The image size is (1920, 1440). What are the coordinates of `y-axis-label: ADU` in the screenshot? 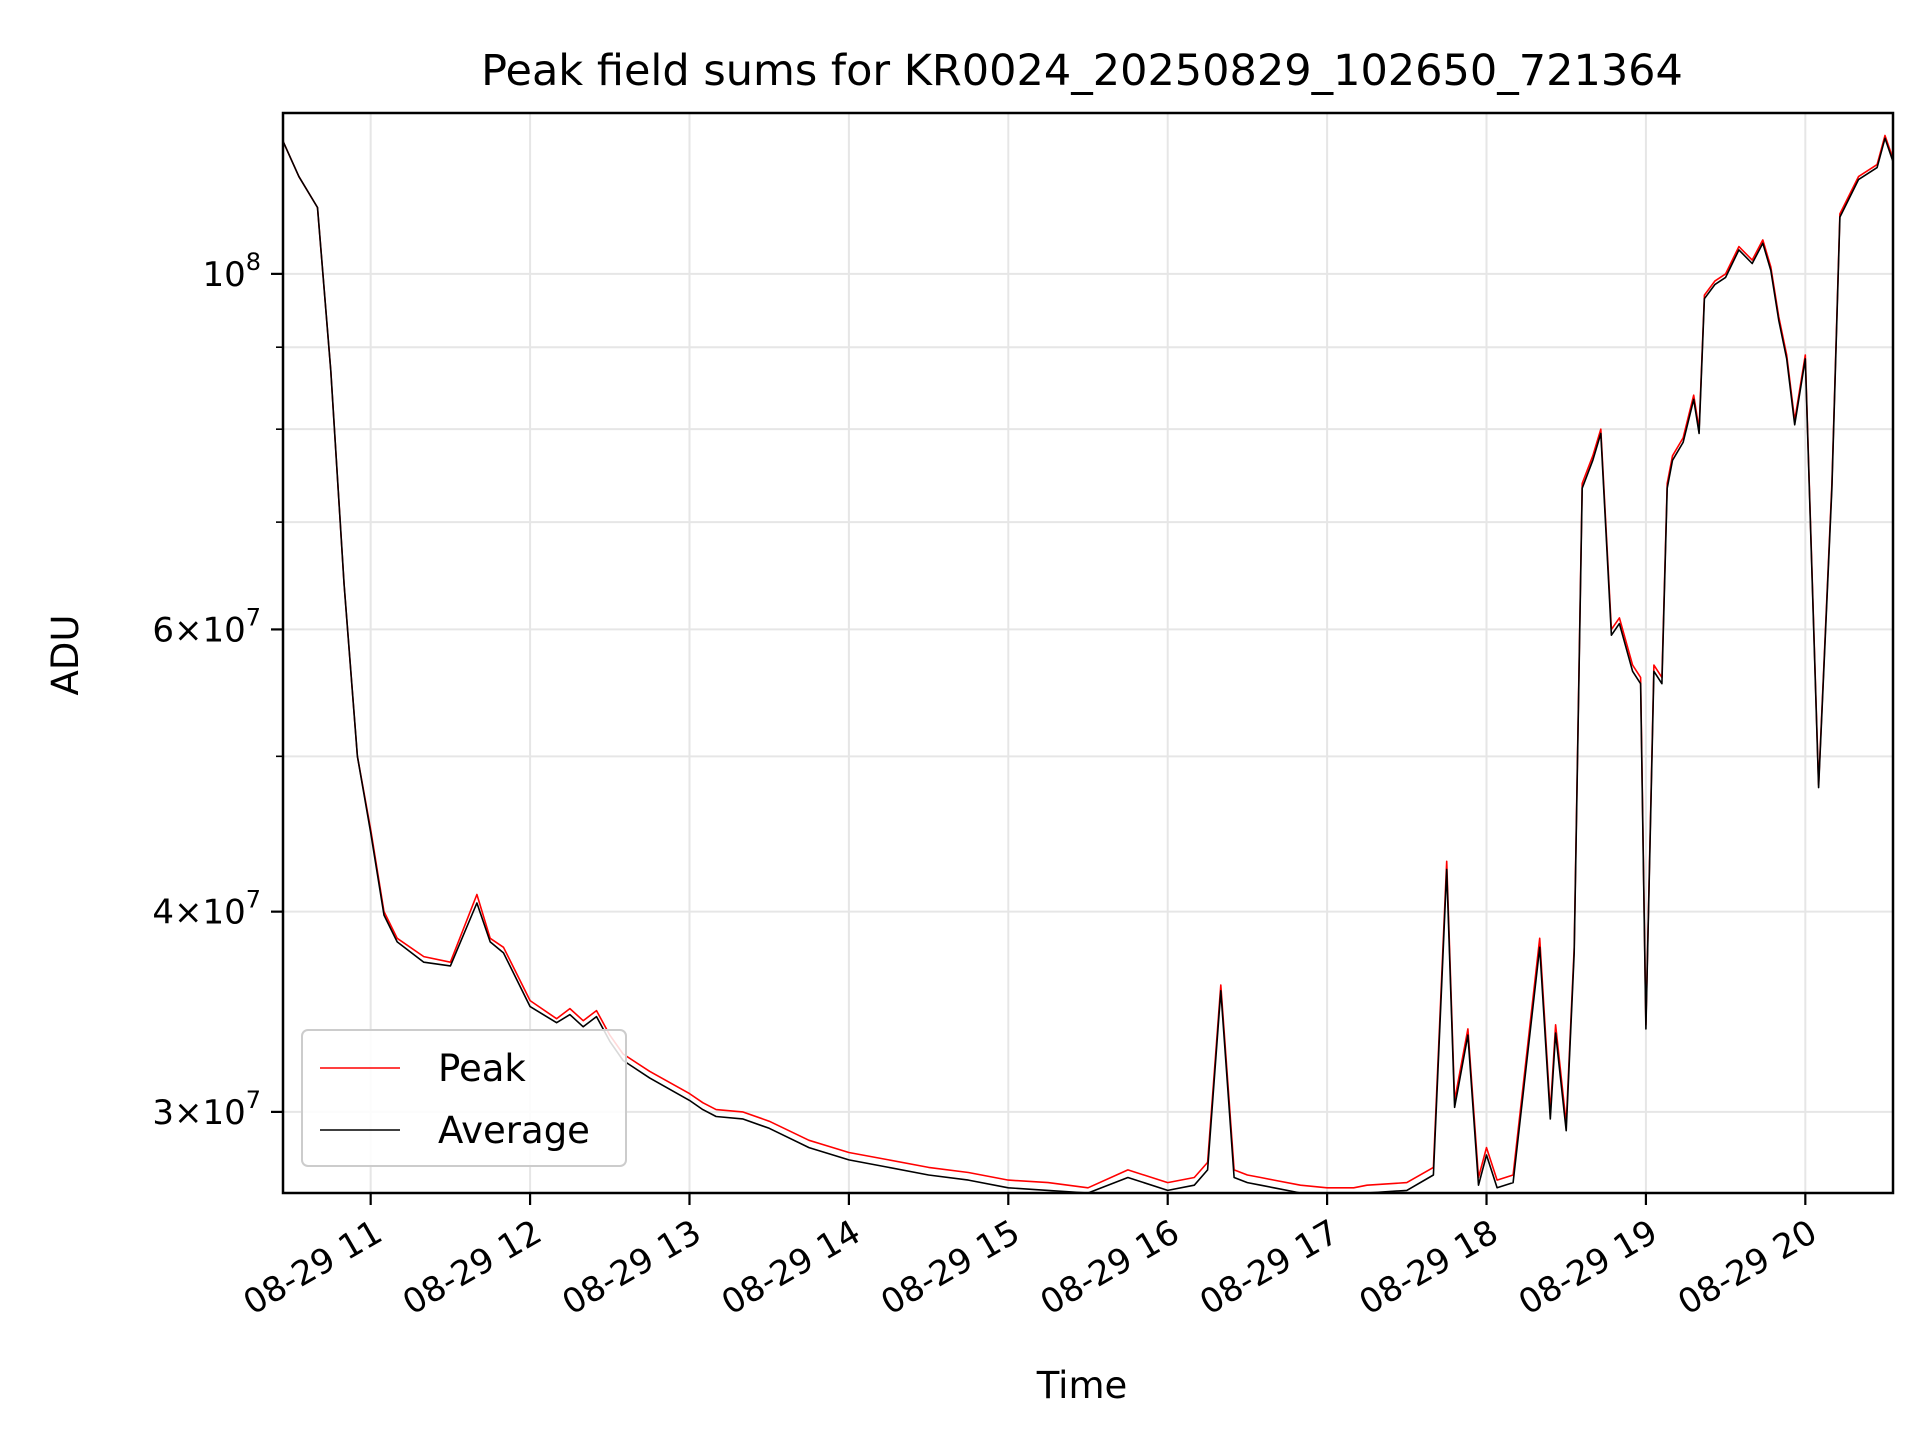 It's located at (65, 655).